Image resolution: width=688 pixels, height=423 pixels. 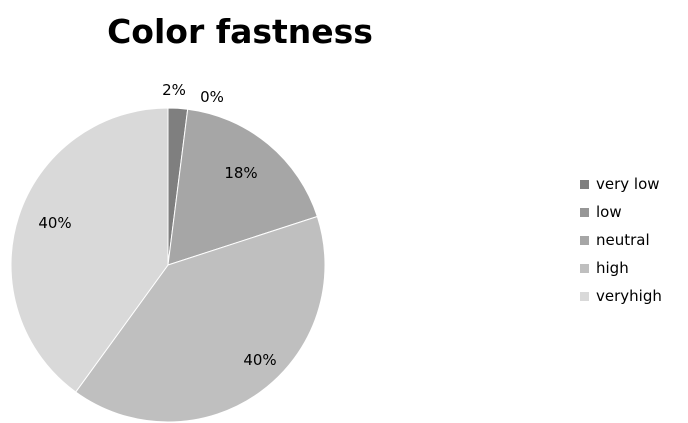 What do you see at coordinates (629, 296) in the screenshot?
I see `legend-label: veryhigh` at bounding box center [629, 296].